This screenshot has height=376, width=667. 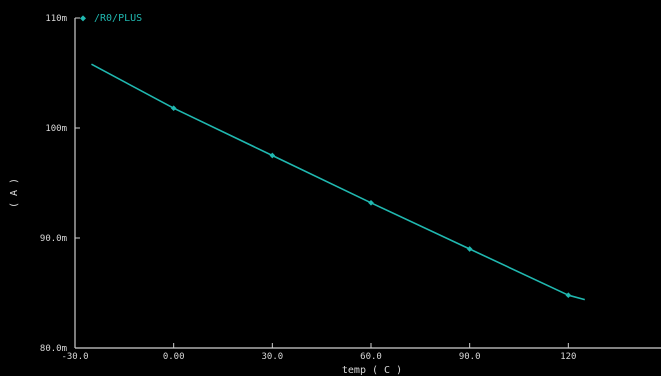 What do you see at coordinates (372, 370) in the screenshot?
I see `x-axis-label: temp ( C )` at bounding box center [372, 370].